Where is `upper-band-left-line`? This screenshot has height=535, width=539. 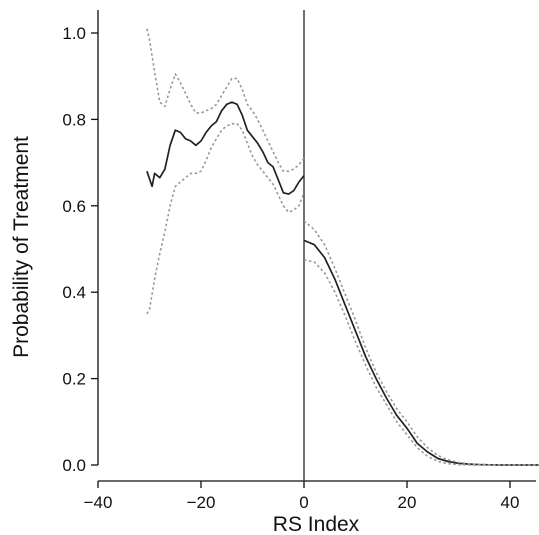
upper-band-left-line is located at coordinates (225, 100).